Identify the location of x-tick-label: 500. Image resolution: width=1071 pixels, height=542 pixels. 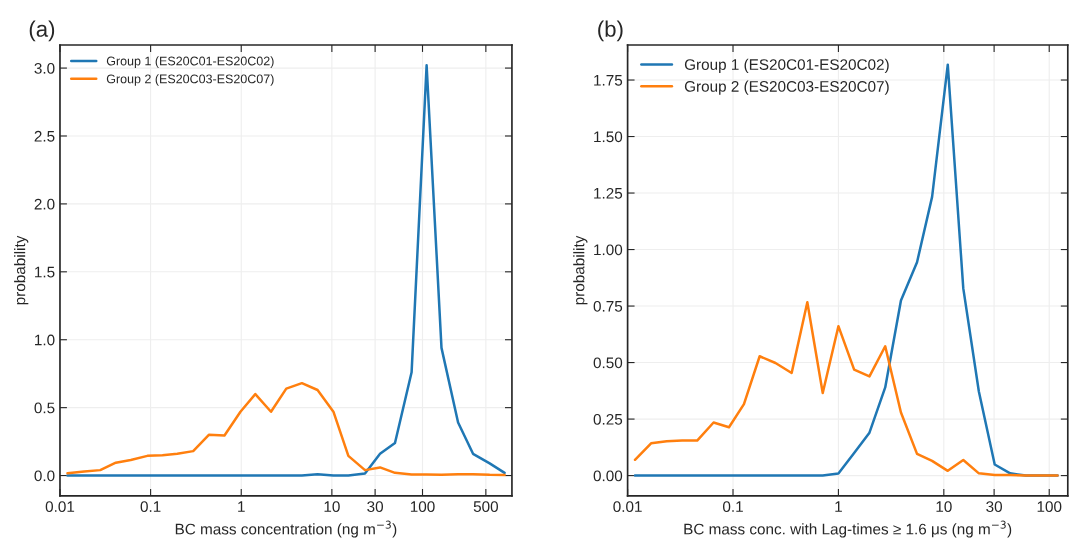
(485, 507).